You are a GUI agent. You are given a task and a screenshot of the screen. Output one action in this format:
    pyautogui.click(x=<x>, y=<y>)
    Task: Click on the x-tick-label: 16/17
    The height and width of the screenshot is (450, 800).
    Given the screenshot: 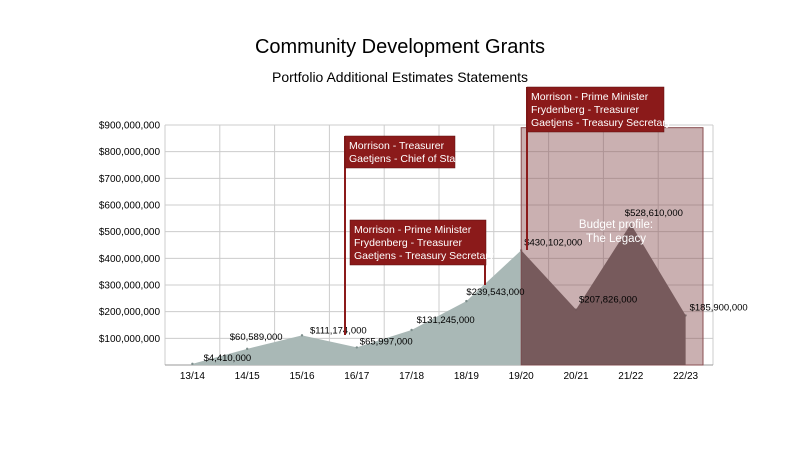 What is the action you would take?
    pyautogui.click(x=356, y=376)
    